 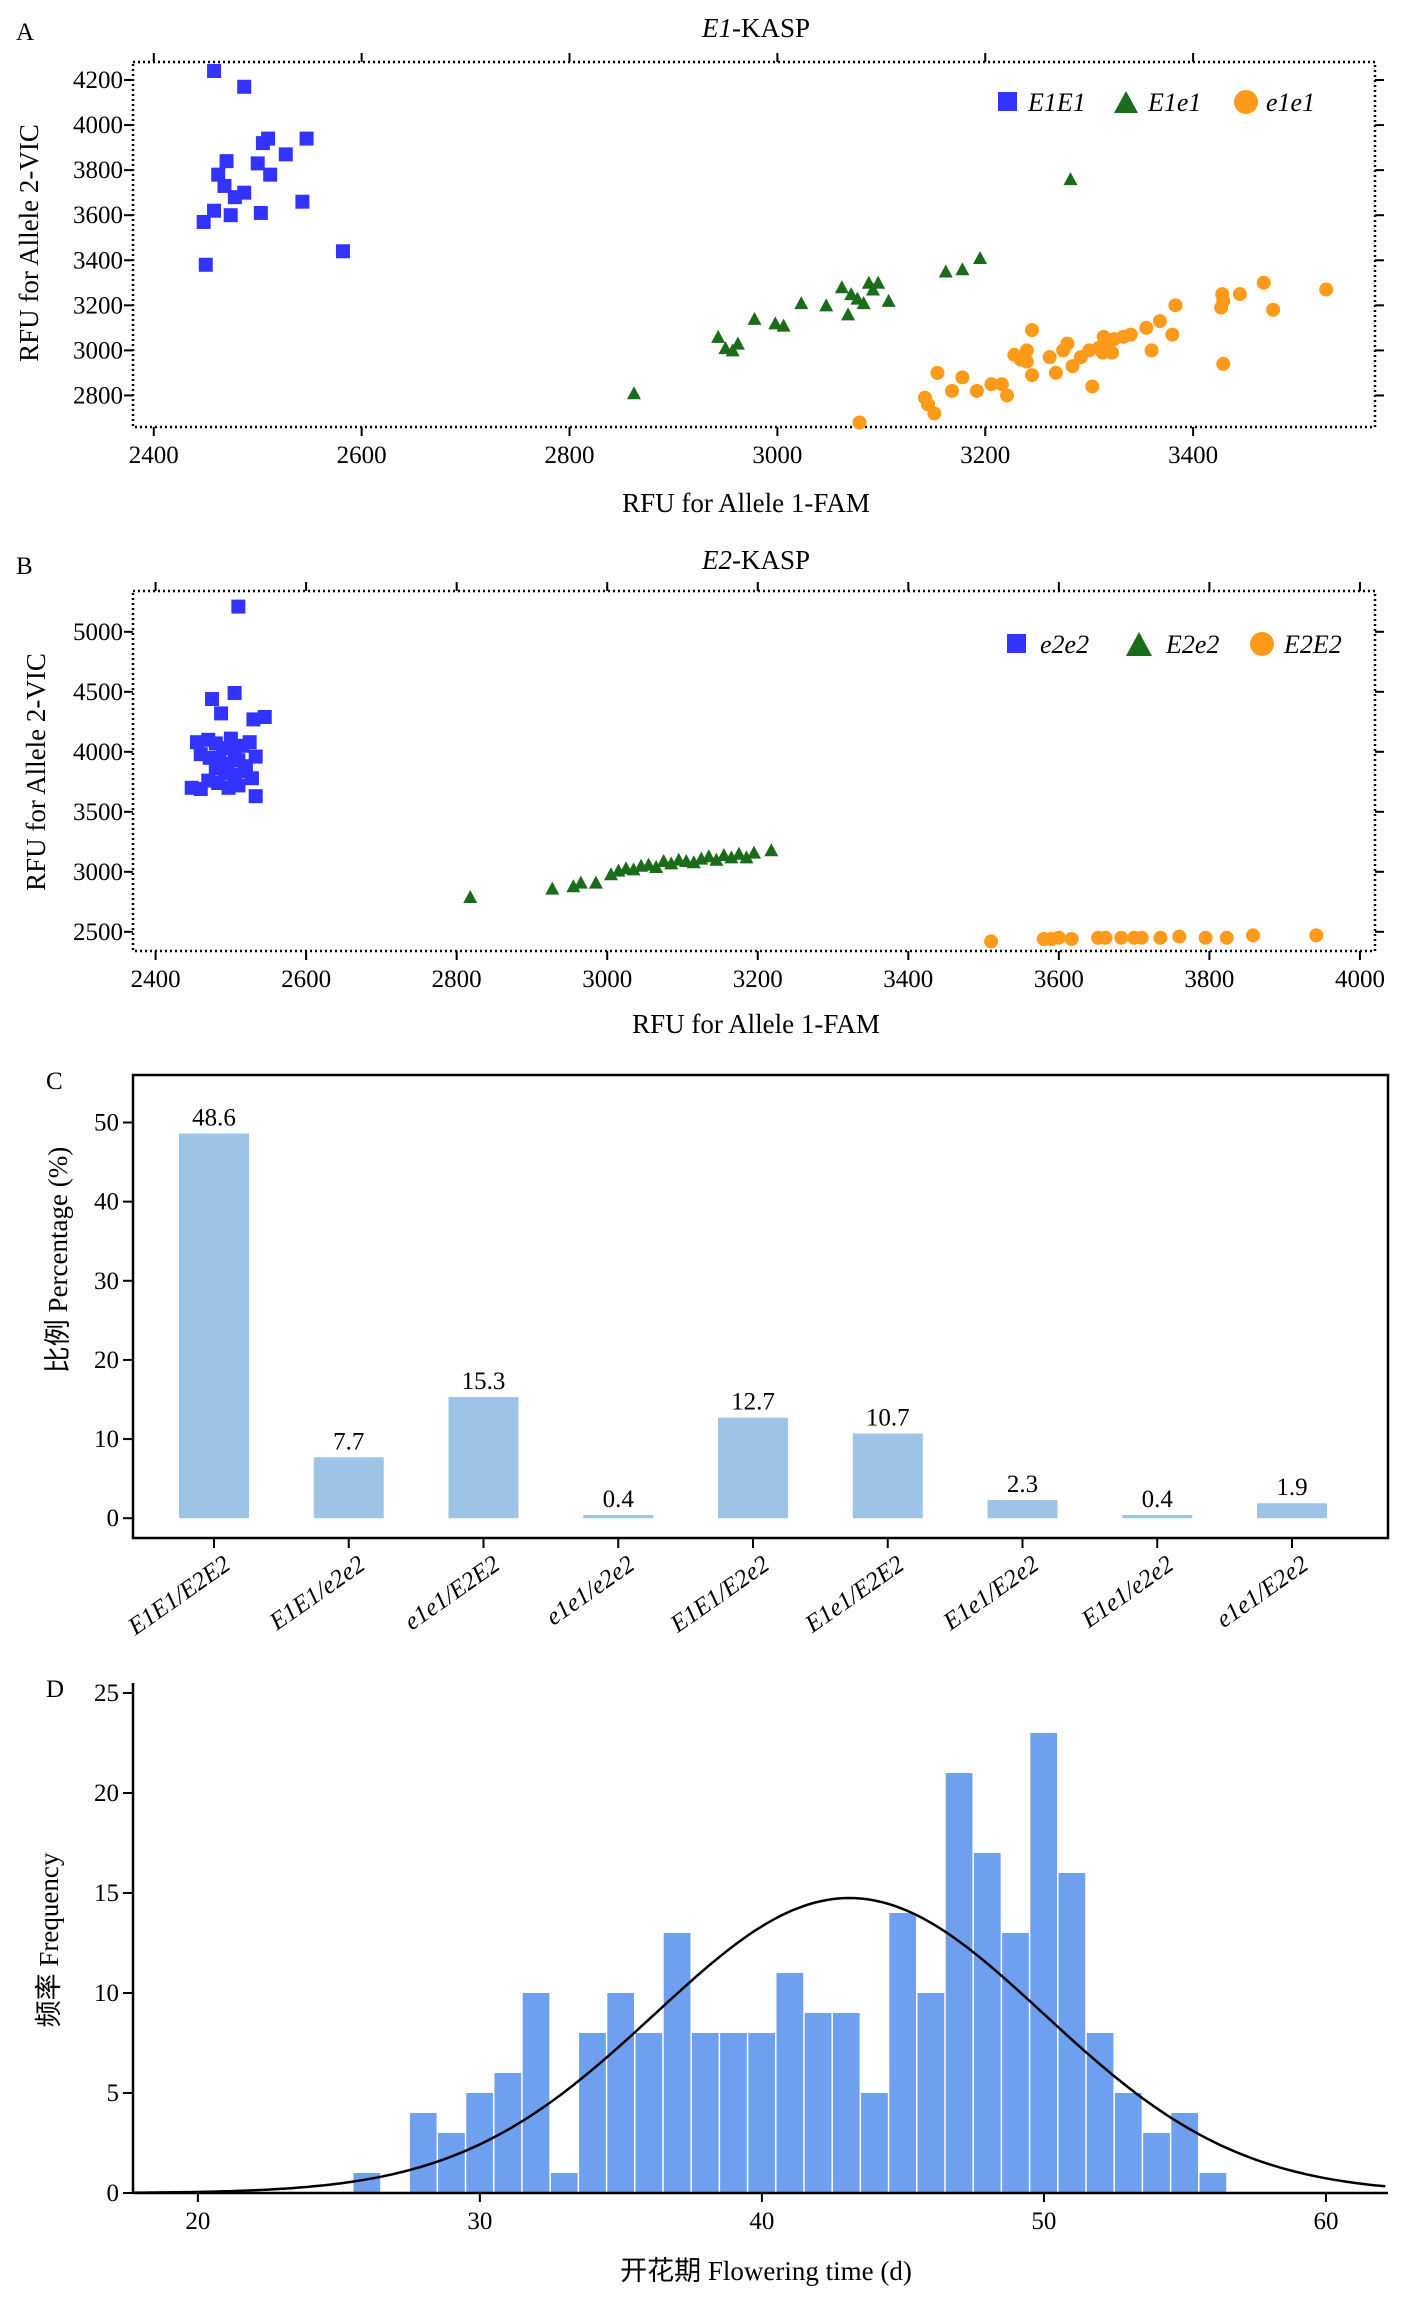 What do you see at coordinates (98, 632) in the screenshot?
I see `chart-b-y-tick-label: 5000` at bounding box center [98, 632].